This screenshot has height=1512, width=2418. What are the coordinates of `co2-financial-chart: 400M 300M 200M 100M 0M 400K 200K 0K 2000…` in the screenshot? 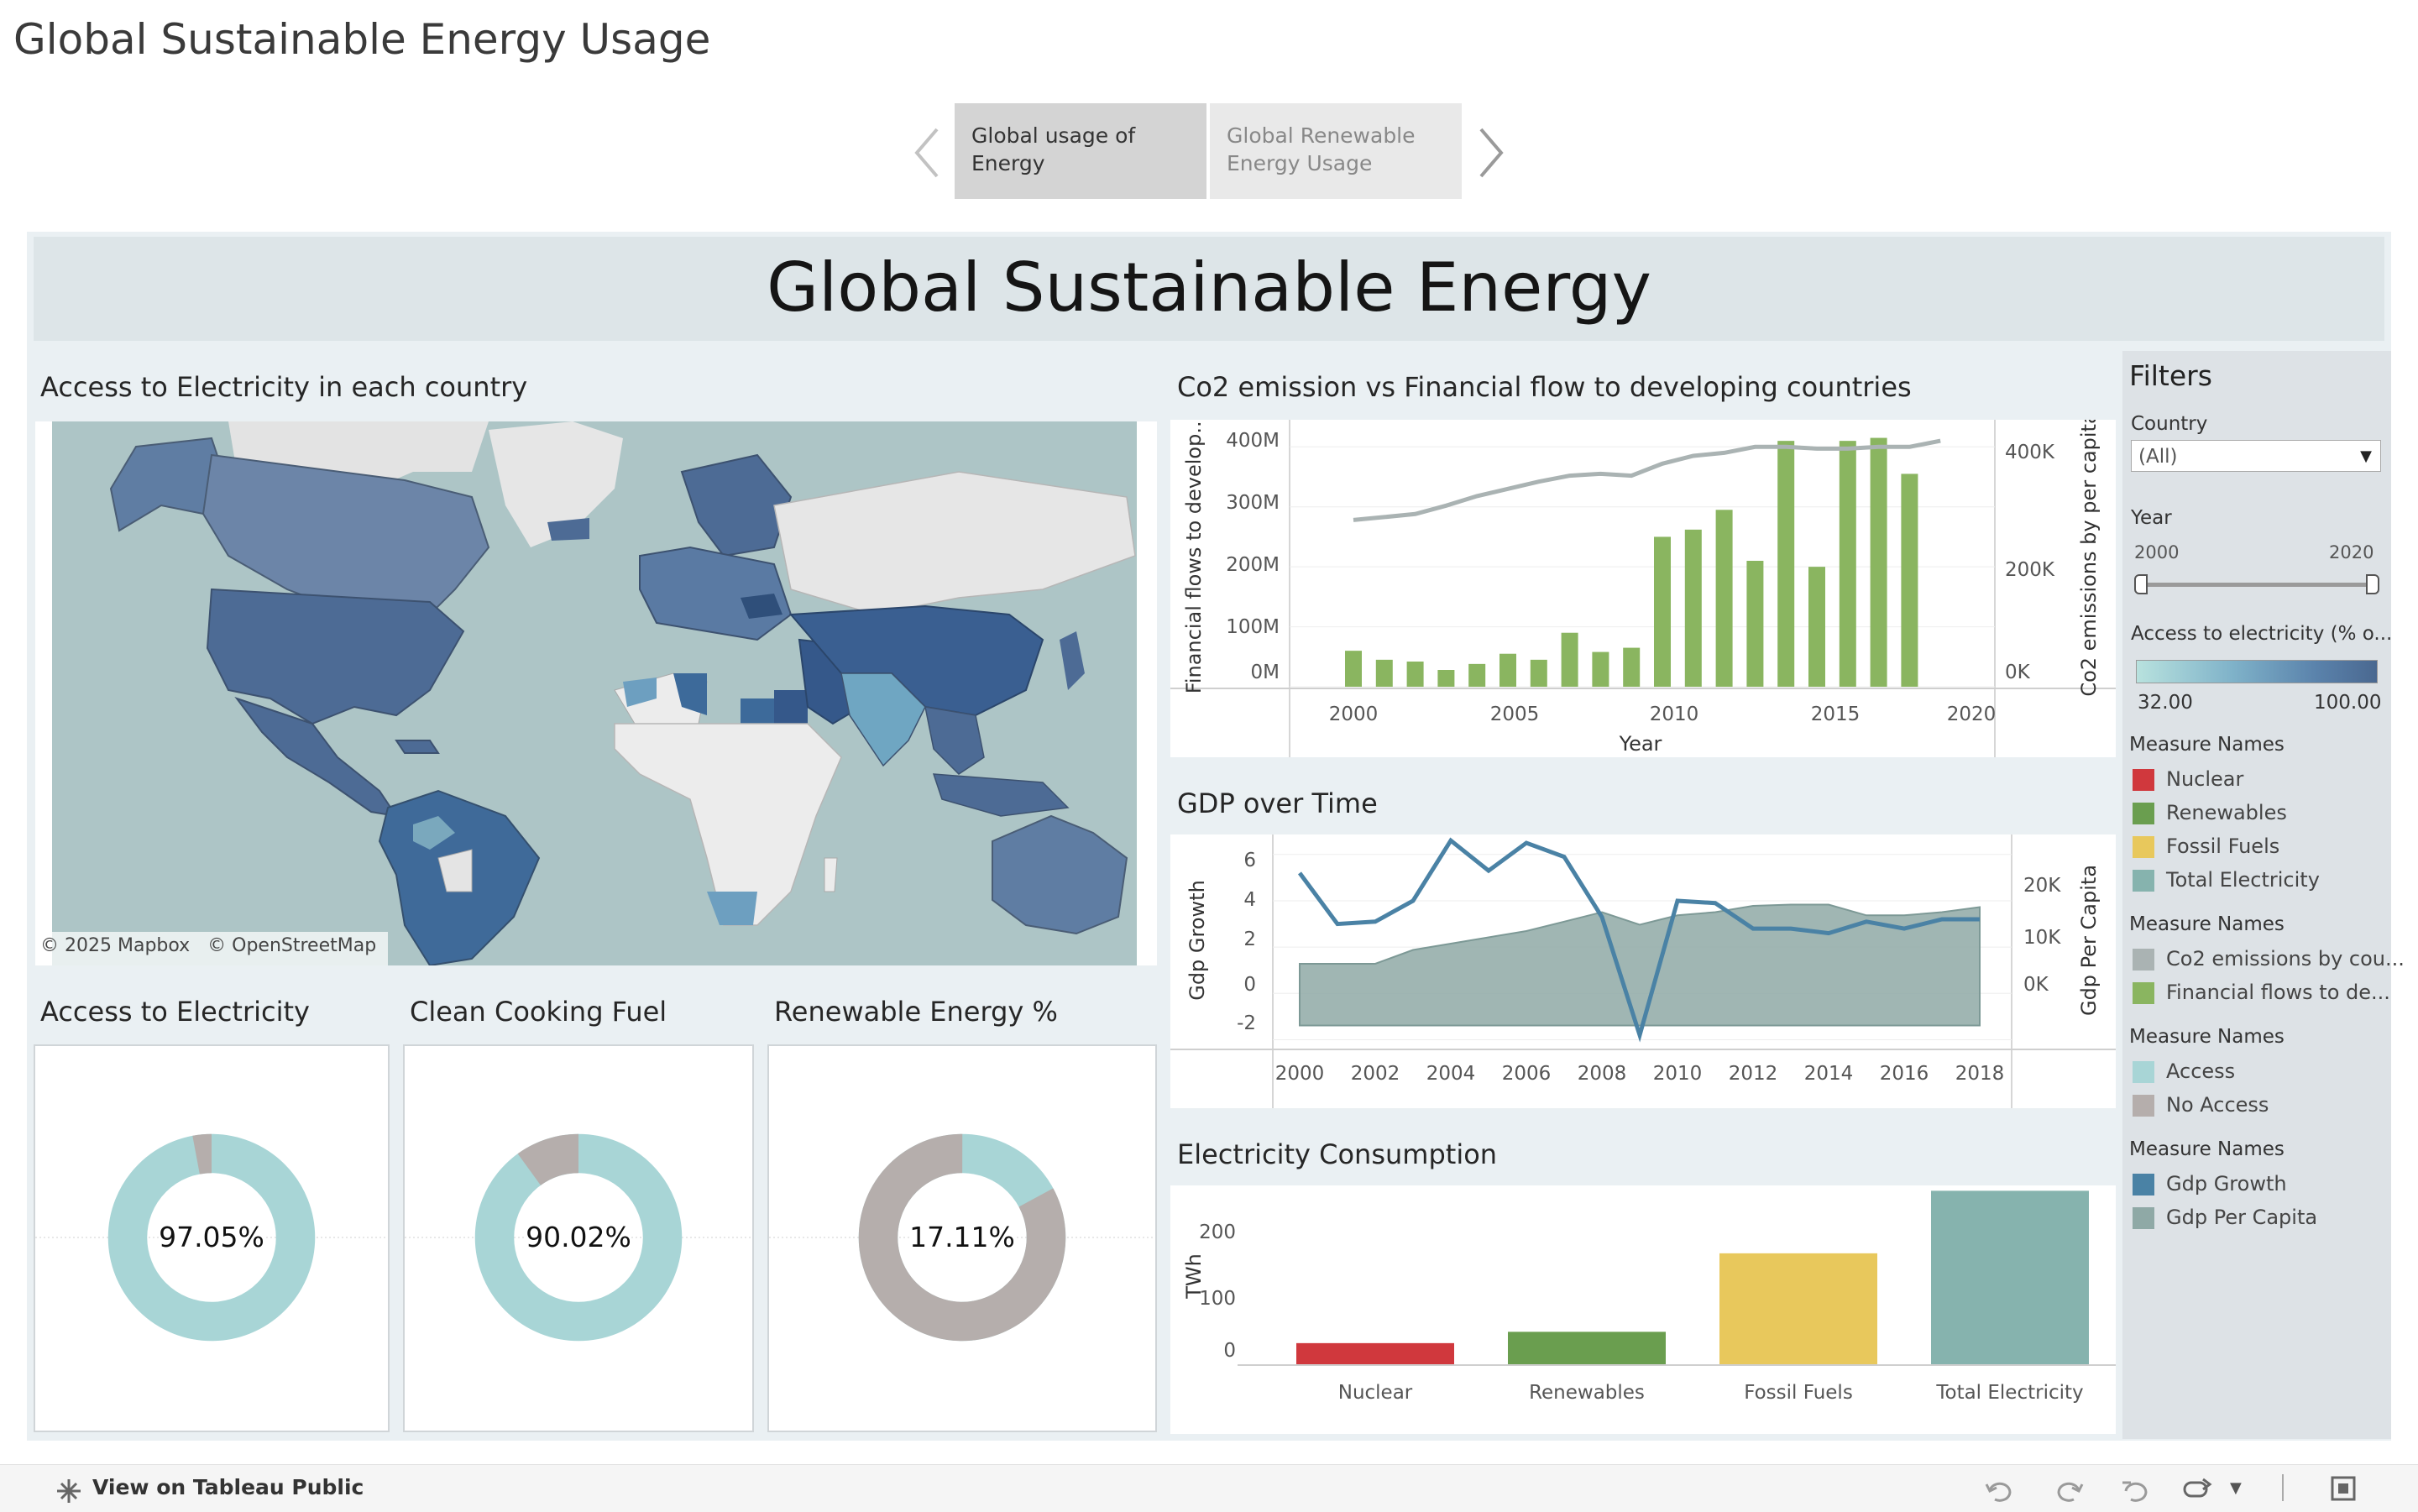 It's located at (1643, 584).